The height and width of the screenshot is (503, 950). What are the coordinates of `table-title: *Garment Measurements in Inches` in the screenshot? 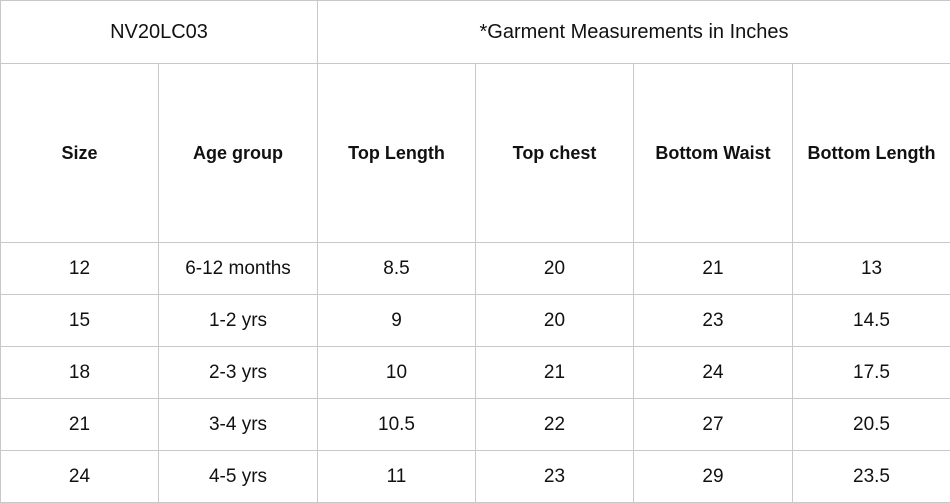 It's located at (634, 32).